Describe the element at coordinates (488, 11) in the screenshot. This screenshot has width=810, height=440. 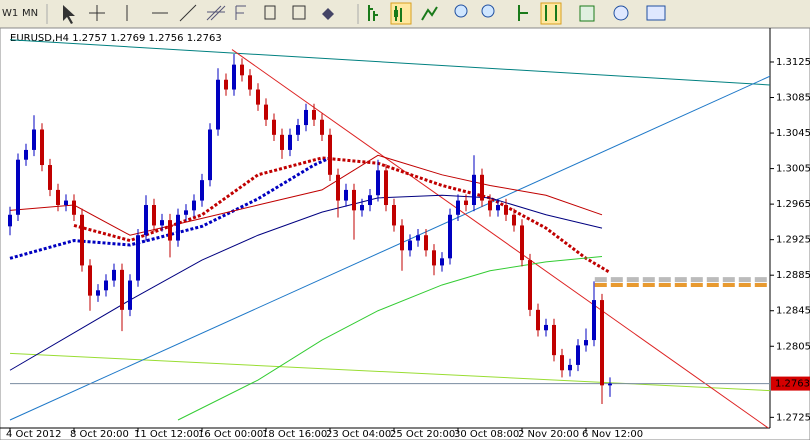
I see `zoom-out-button` at that location.